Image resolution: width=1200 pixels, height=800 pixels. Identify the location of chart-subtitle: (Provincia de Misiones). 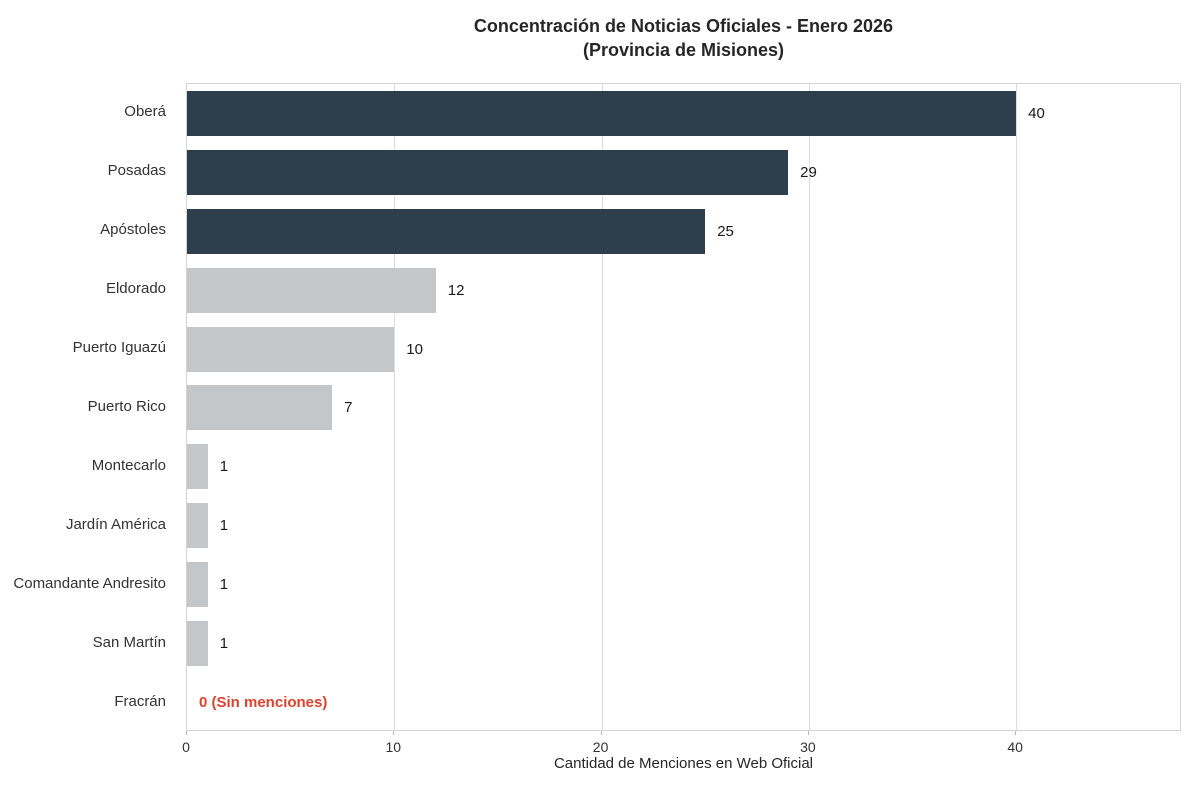
(683, 50).